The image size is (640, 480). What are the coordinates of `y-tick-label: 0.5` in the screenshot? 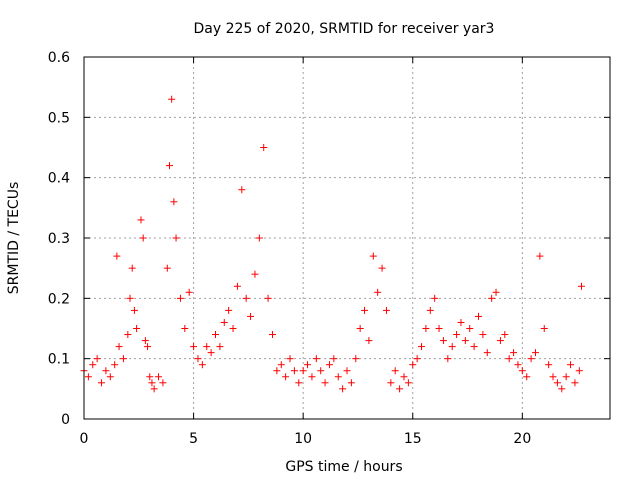 It's located at (59, 118).